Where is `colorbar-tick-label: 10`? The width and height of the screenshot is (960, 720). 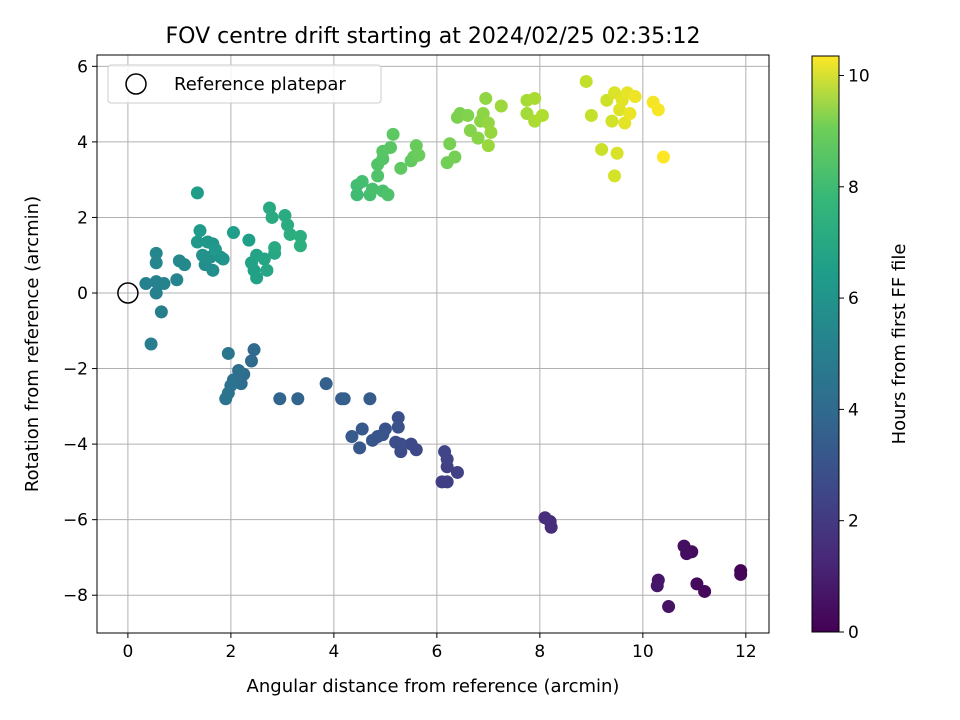
colorbar-tick-label: 10 is located at coordinates (859, 76).